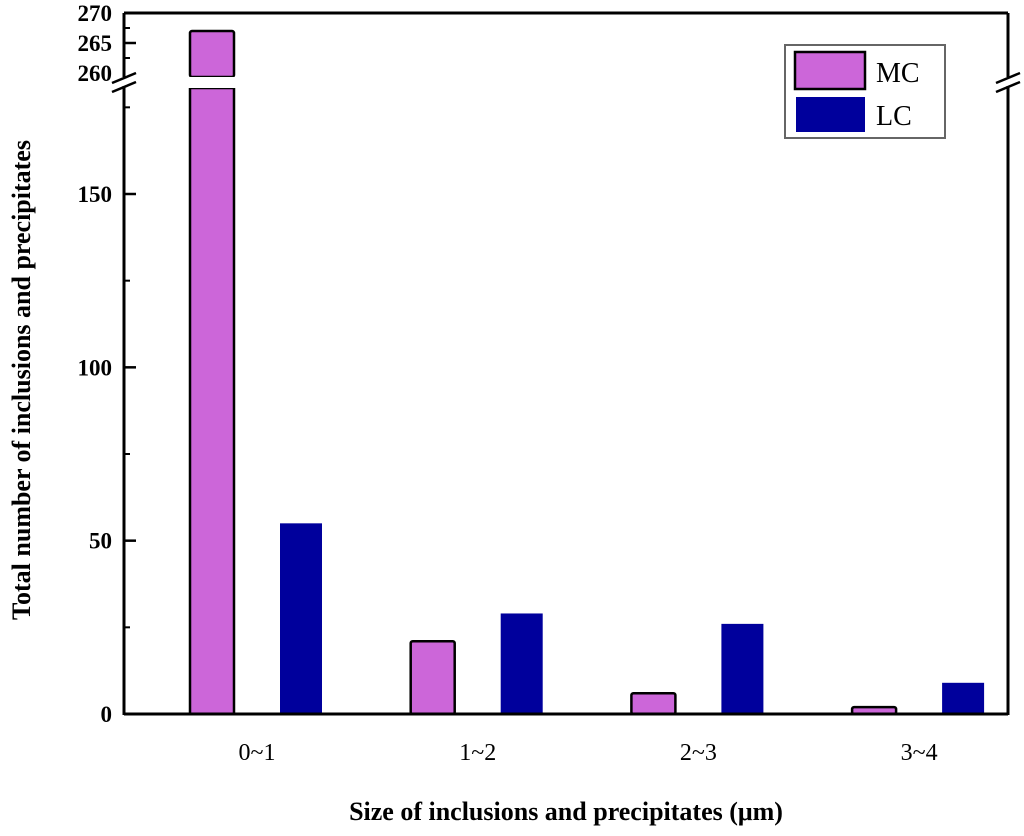 This screenshot has height=836, width=1024. I want to click on y-tick-label: 0, so click(107, 714).